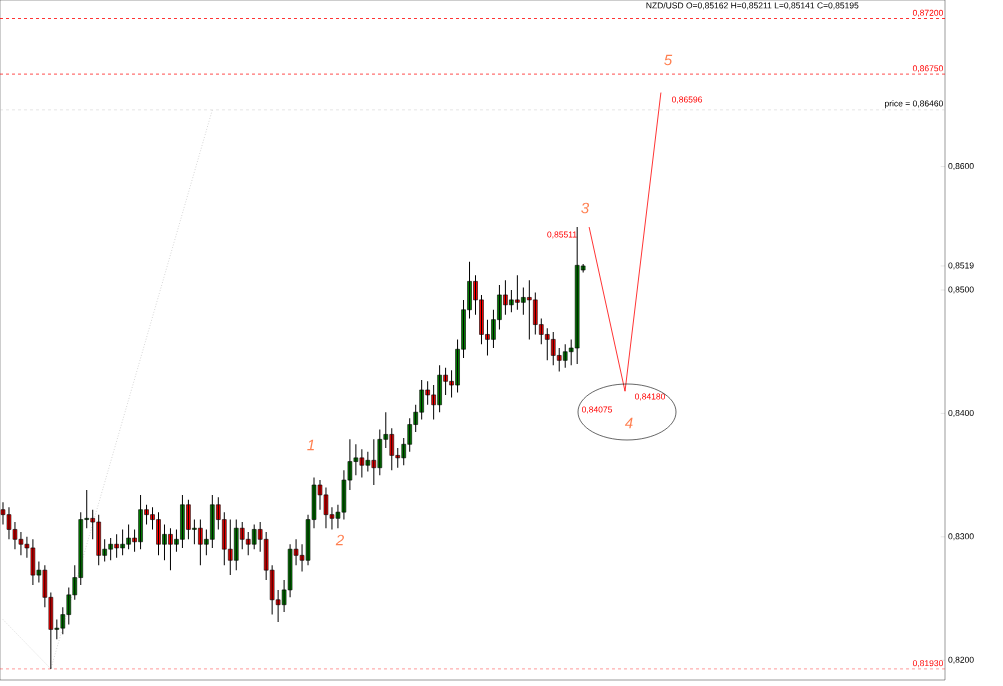 The width and height of the screenshot is (1003, 686). What do you see at coordinates (628, 423) in the screenshot?
I see `annotation: 4` at bounding box center [628, 423].